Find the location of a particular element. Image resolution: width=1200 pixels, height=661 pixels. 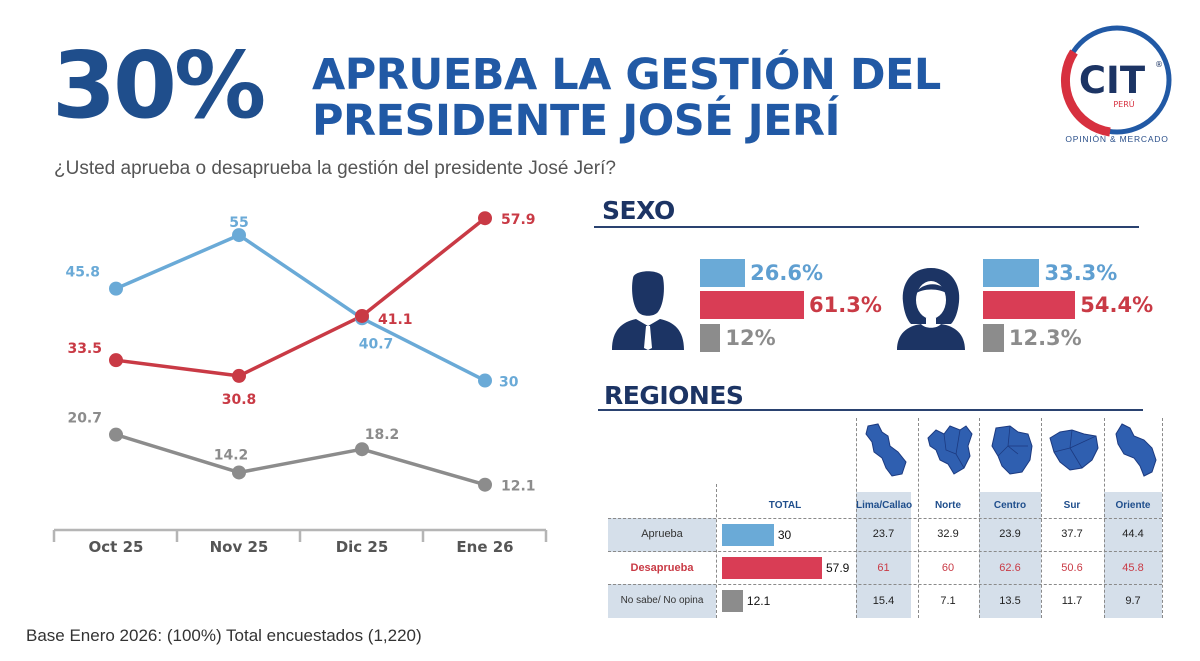

no-sabe-row-shade is located at coordinates (662, 601).